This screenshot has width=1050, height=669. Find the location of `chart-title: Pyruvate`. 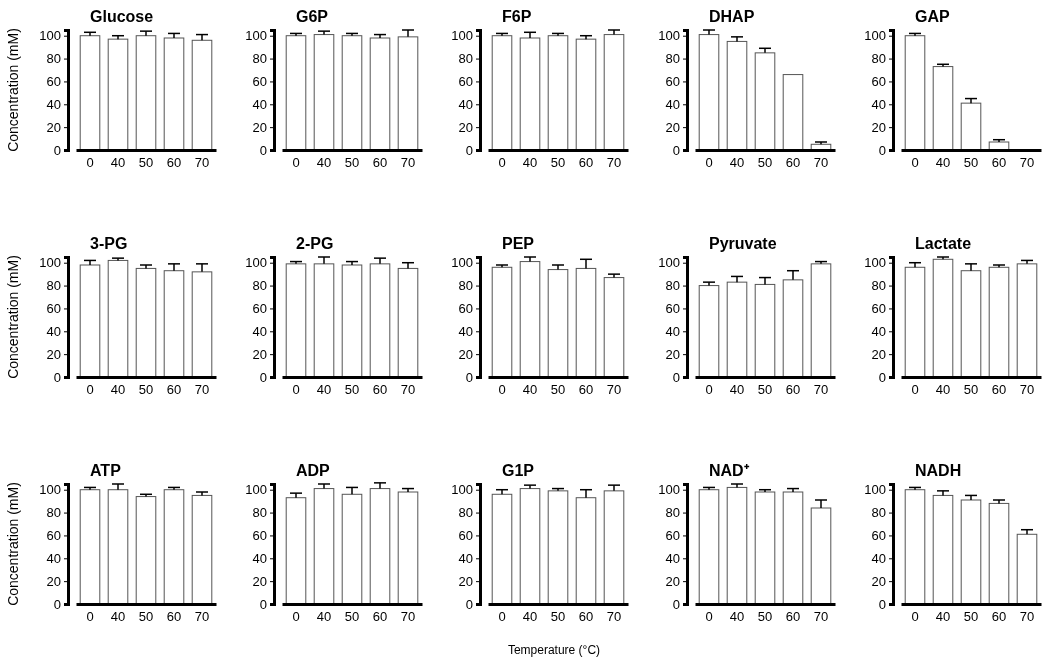

chart-title: Pyruvate is located at coordinates (743, 243).